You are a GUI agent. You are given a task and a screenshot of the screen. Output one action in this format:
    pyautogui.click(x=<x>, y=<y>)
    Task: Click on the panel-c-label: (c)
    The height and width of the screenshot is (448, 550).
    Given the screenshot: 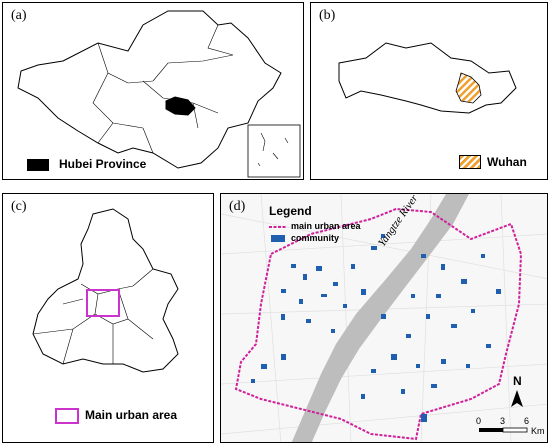 What is the action you would take?
    pyautogui.click(x=19, y=206)
    